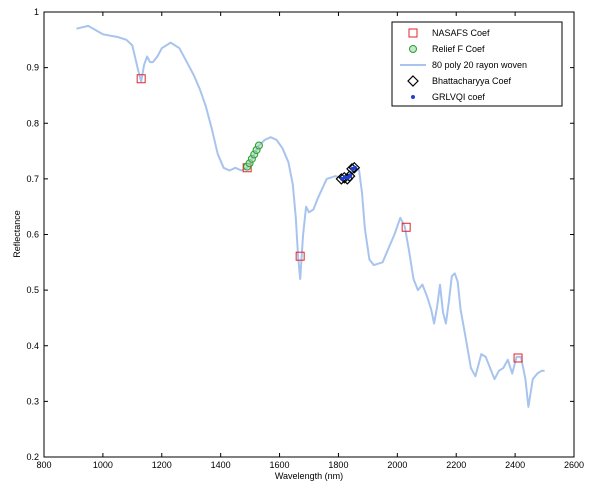 The width and height of the screenshot is (593, 483). What do you see at coordinates (461, 33) in the screenshot?
I see `legend-label-nasafs-coef: NASAFS Coef` at bounding box center [461, 33].